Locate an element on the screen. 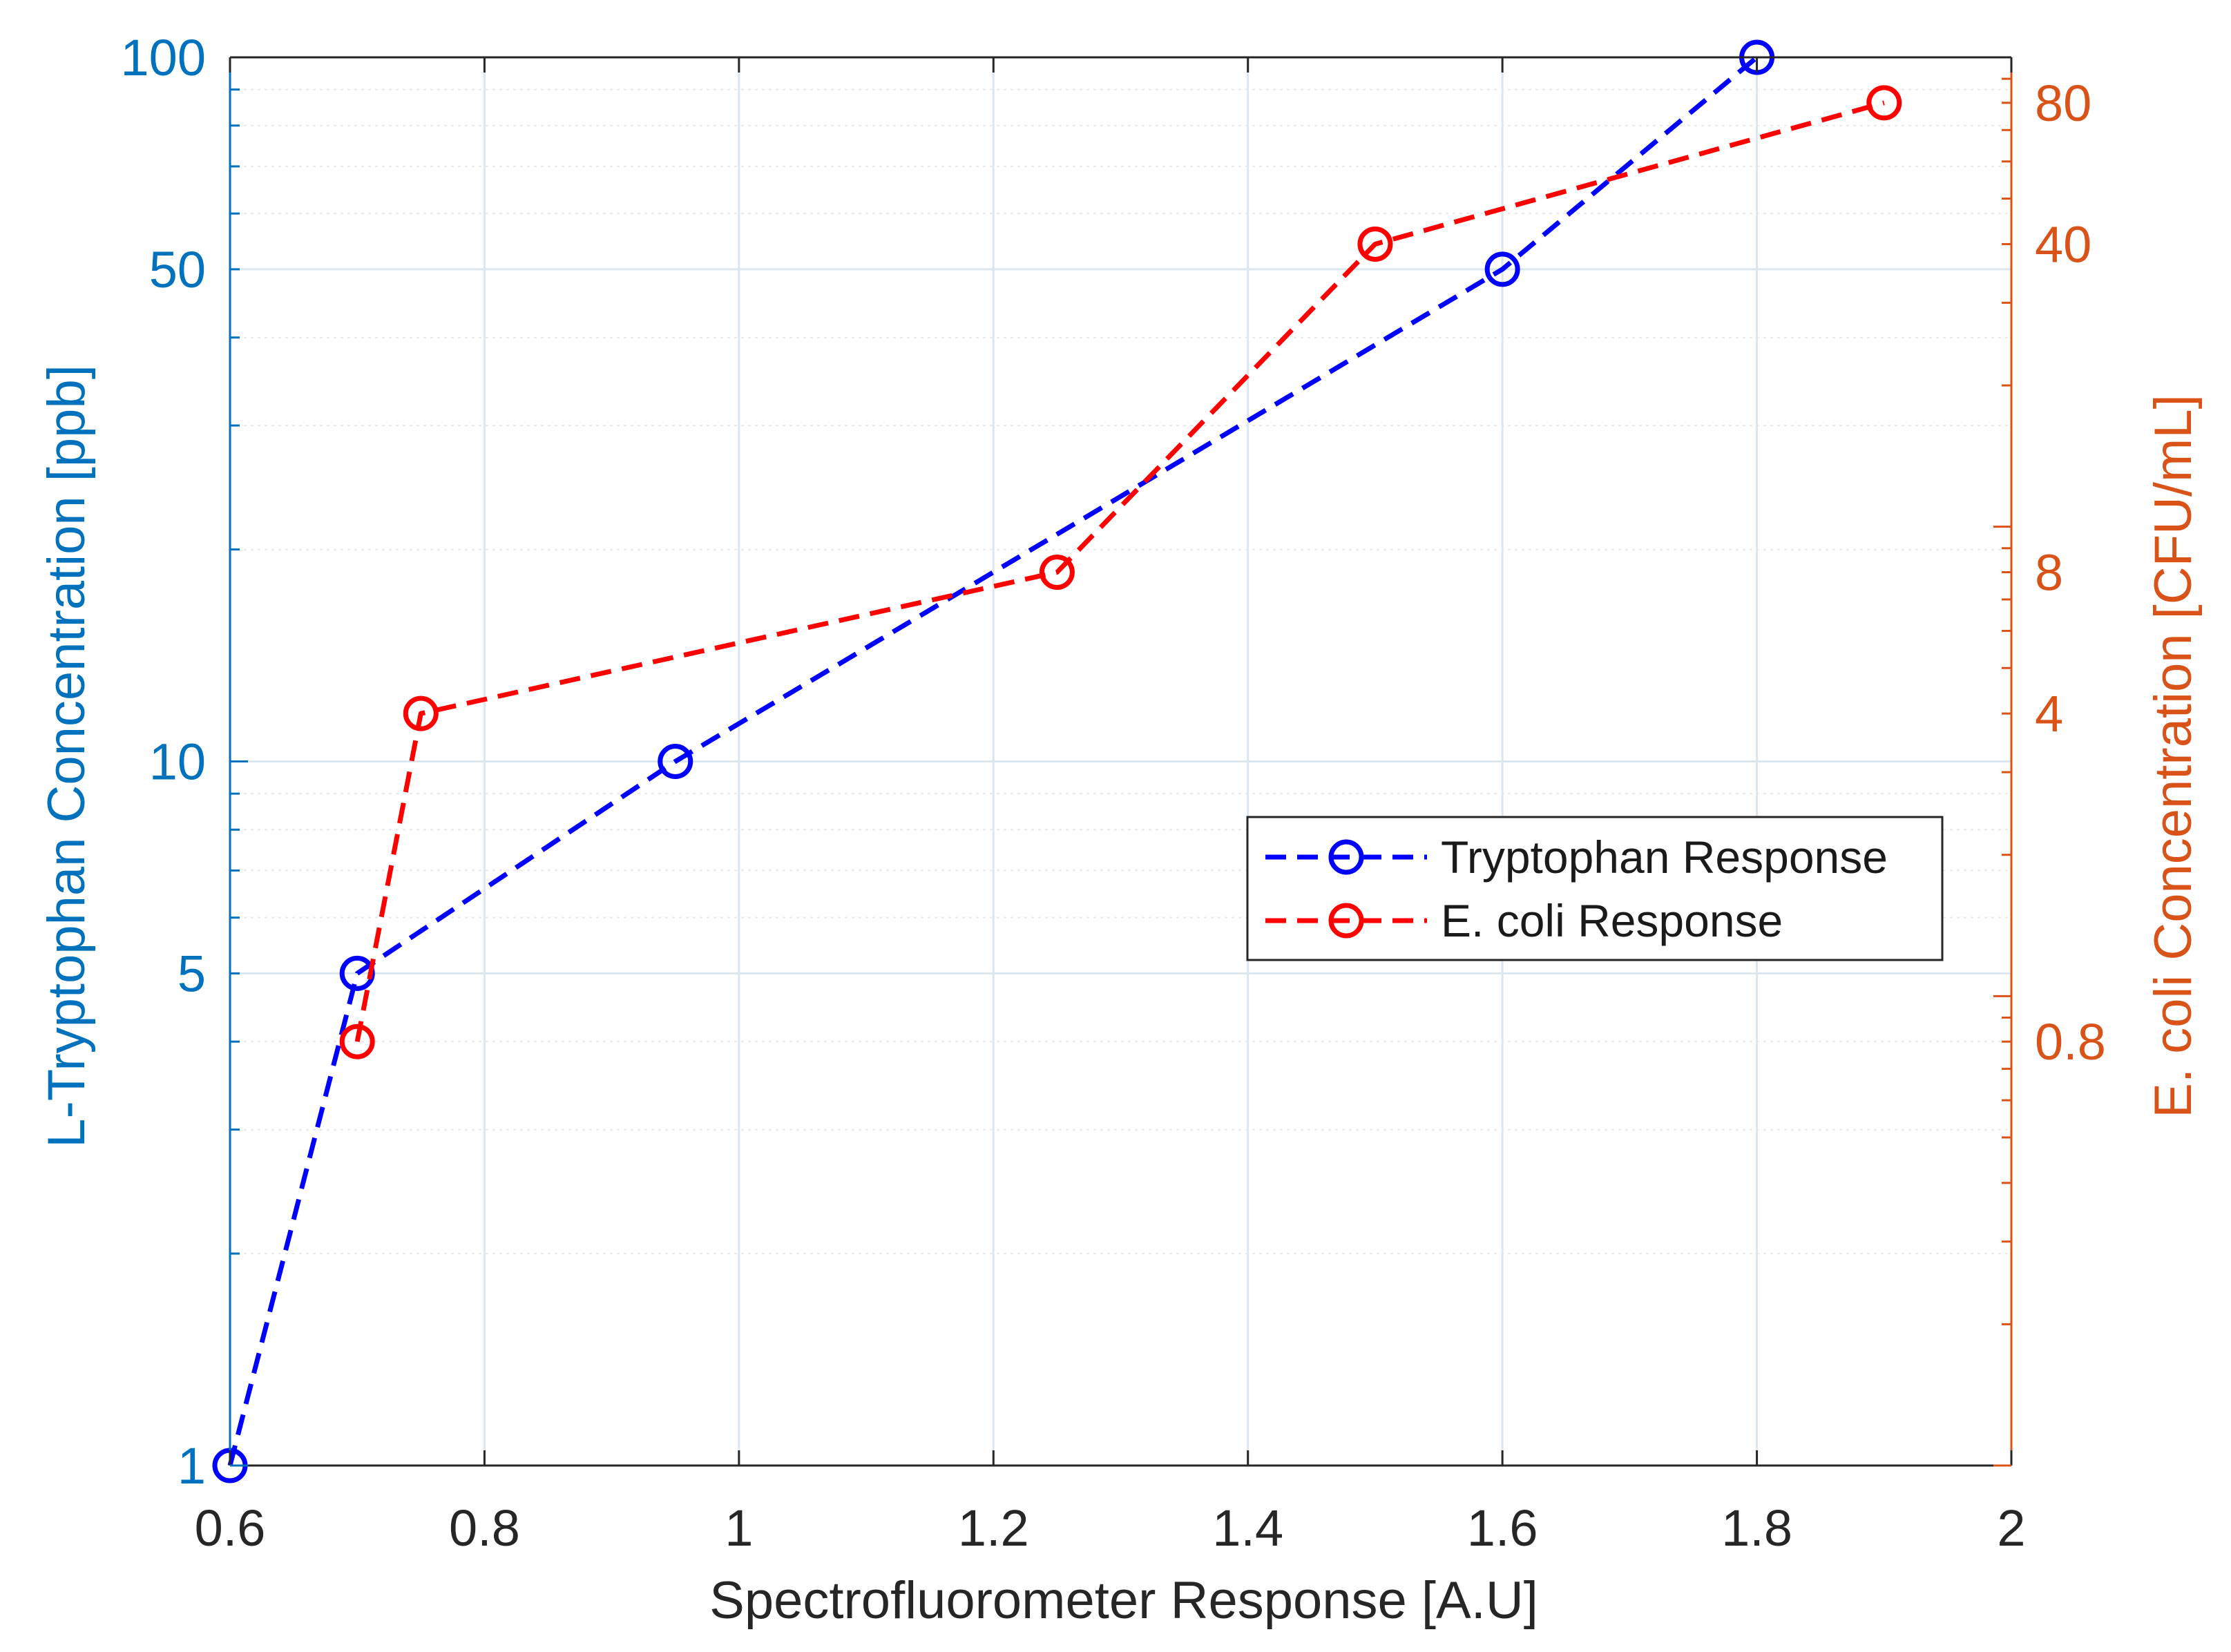 This screenshot has height=1652, width=2231. legend-ecoli-label: E. coli Response is located at coordinates (1612, 921).